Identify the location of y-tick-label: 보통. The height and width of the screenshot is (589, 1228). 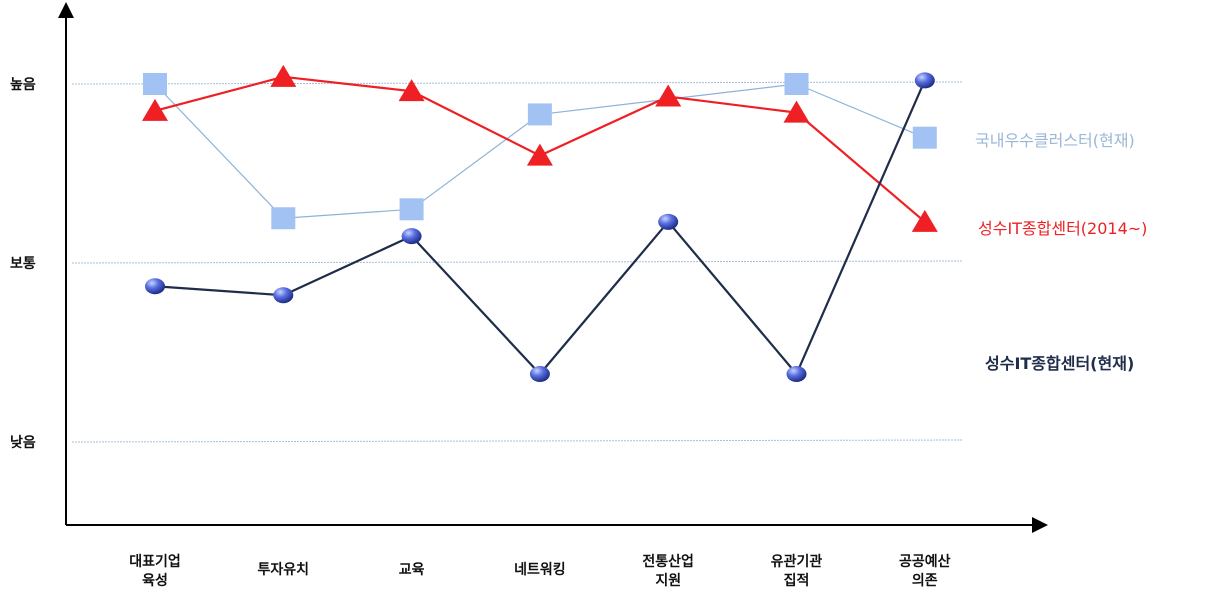
(23, 264).